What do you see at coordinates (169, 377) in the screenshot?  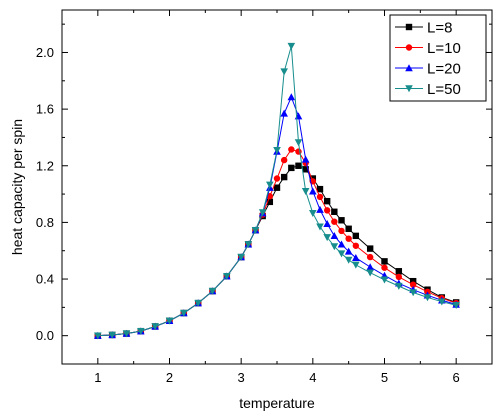 I see `x-tick-label: 2` at bounding box center [169, 377].